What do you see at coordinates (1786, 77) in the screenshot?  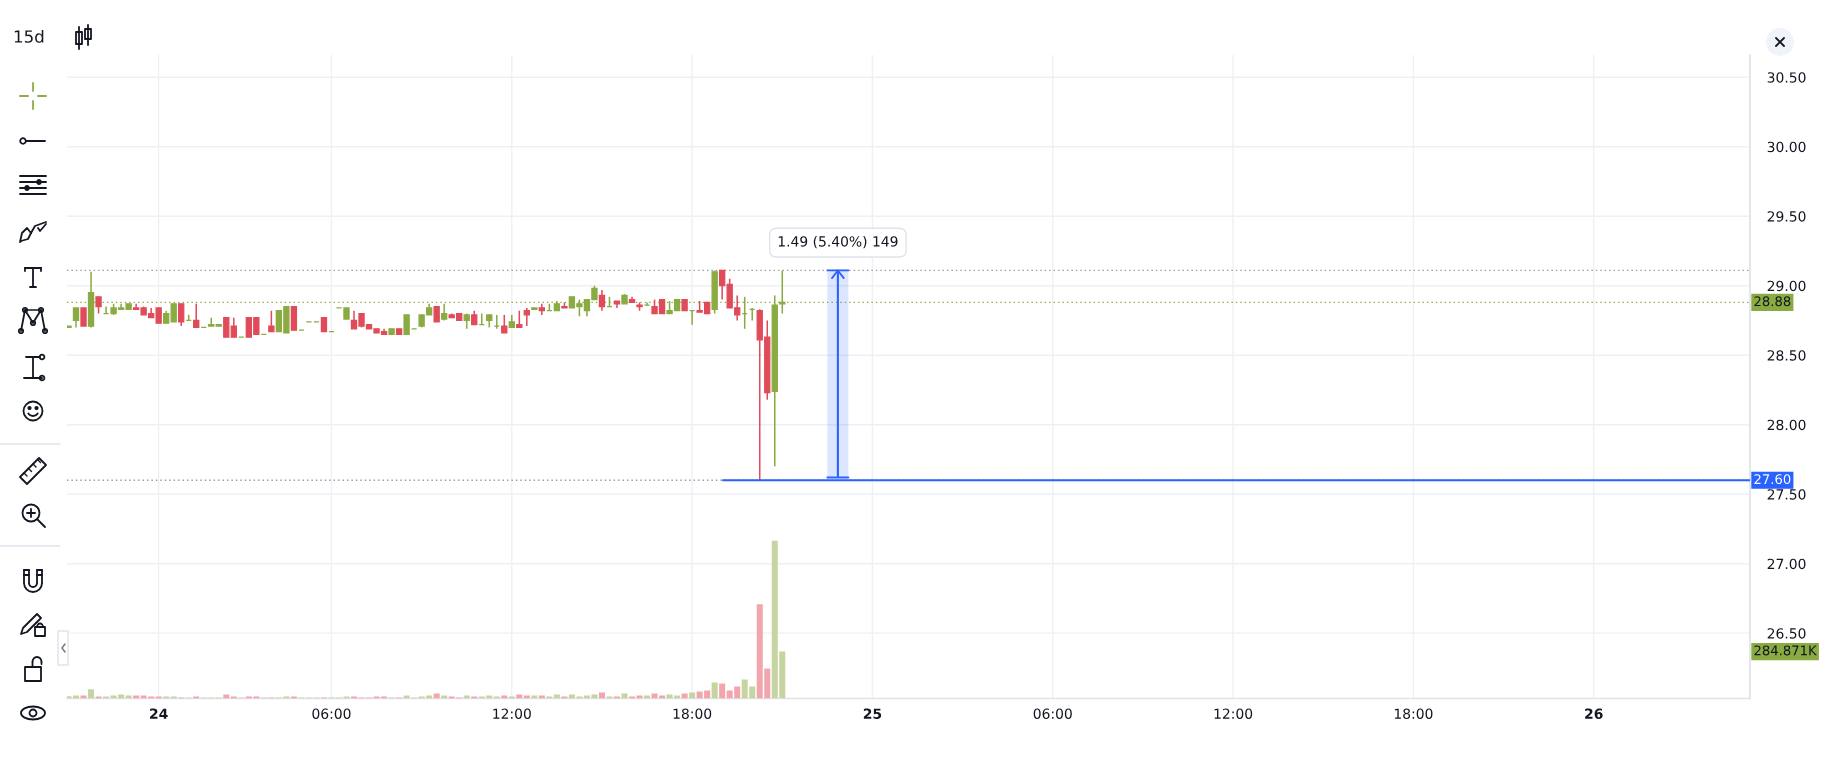 I see `y-tick-label: 30.50` at bounding box center [1786, 77].